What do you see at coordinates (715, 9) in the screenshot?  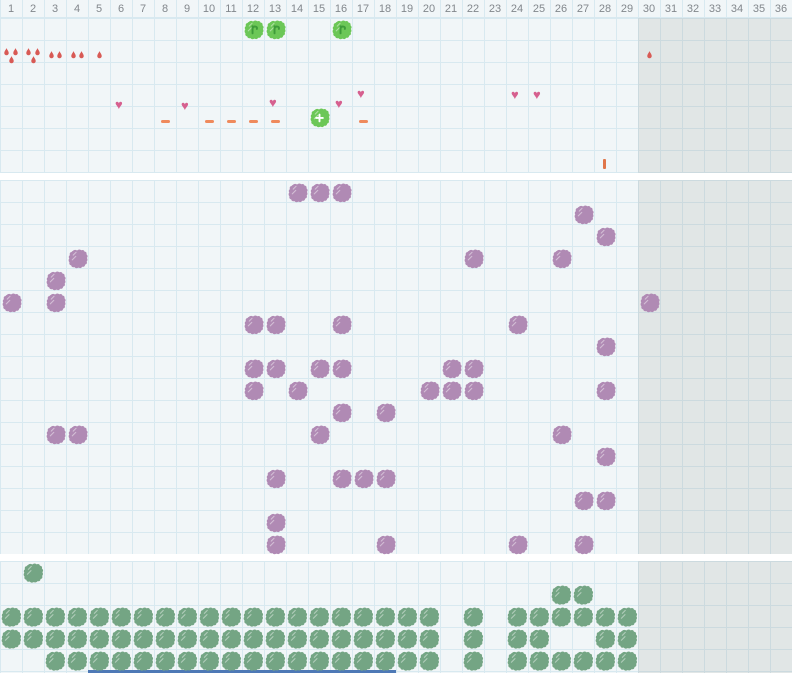 I see `column-header-33: 33` at bounding box center [715, 9].